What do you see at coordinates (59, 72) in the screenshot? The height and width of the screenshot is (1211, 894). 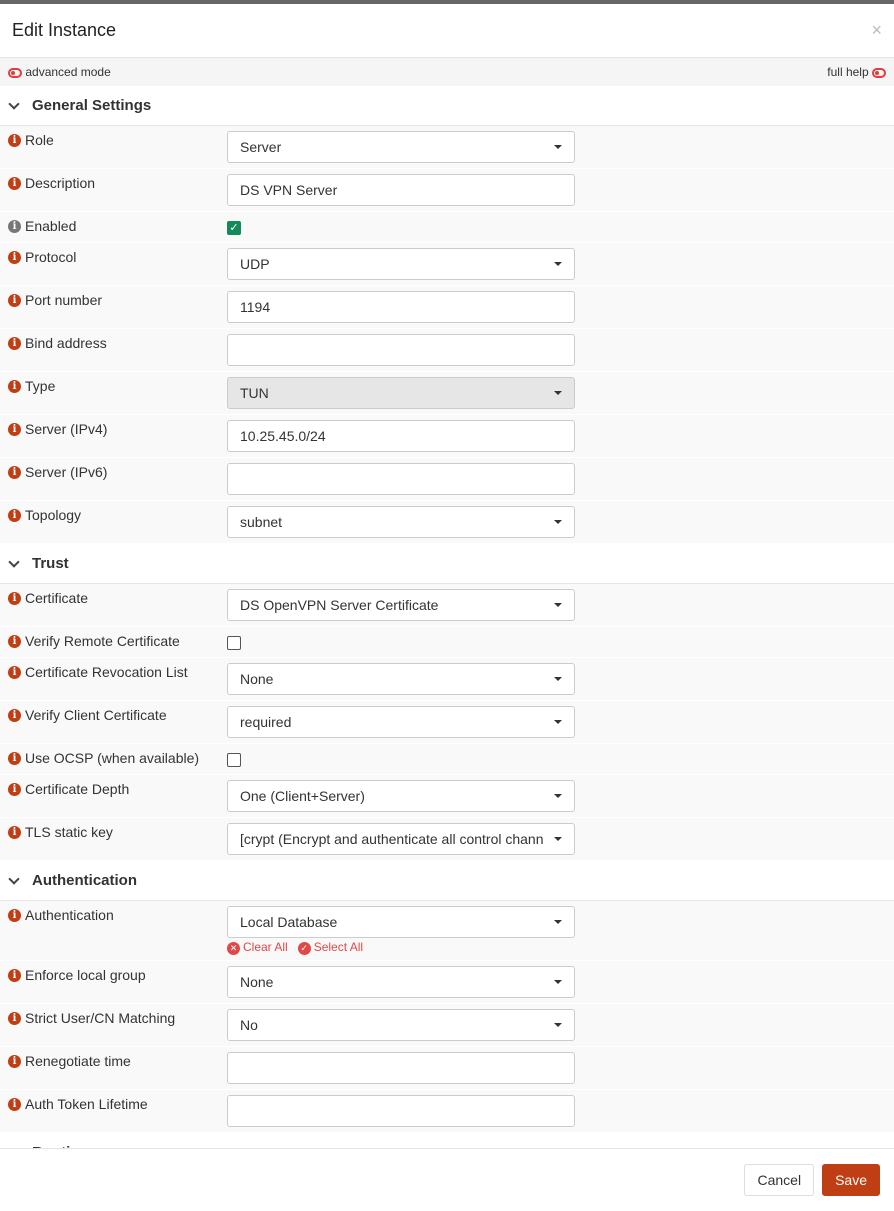 I see `advanced-mode-toggle: advanced mode` at bounding box center [59, 72].